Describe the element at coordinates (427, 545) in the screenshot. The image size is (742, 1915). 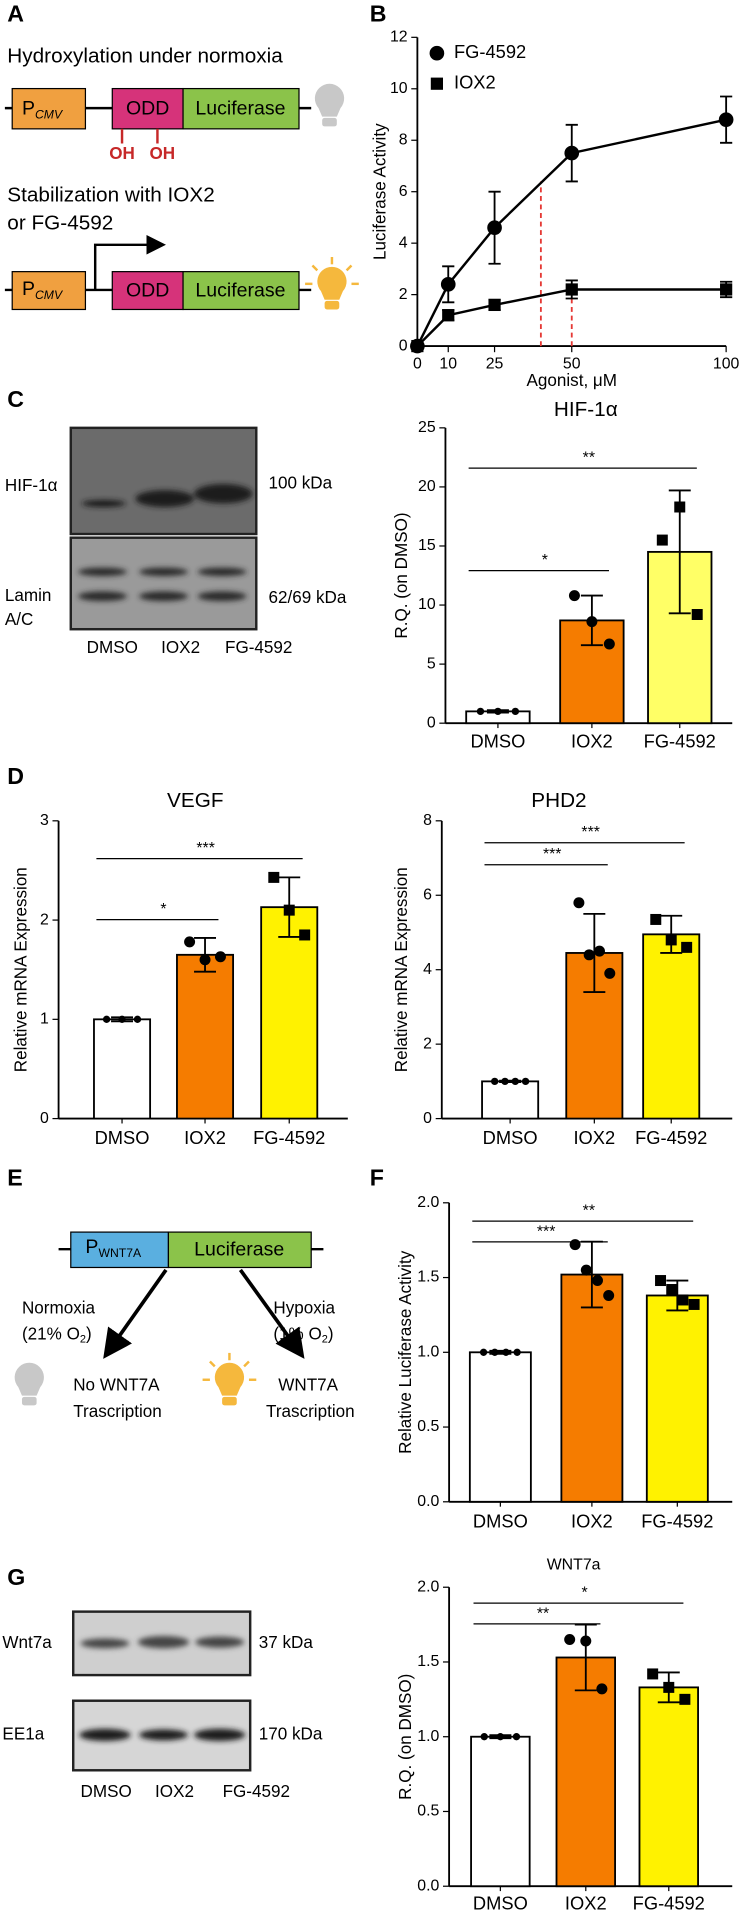
I see `y-tick-label: 15` at that location.